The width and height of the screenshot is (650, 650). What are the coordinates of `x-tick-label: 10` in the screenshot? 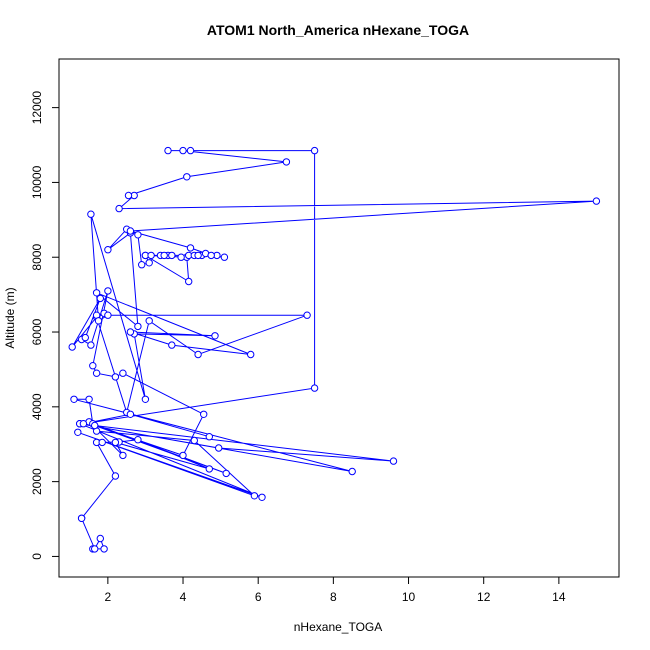 It's located at (409, 597).